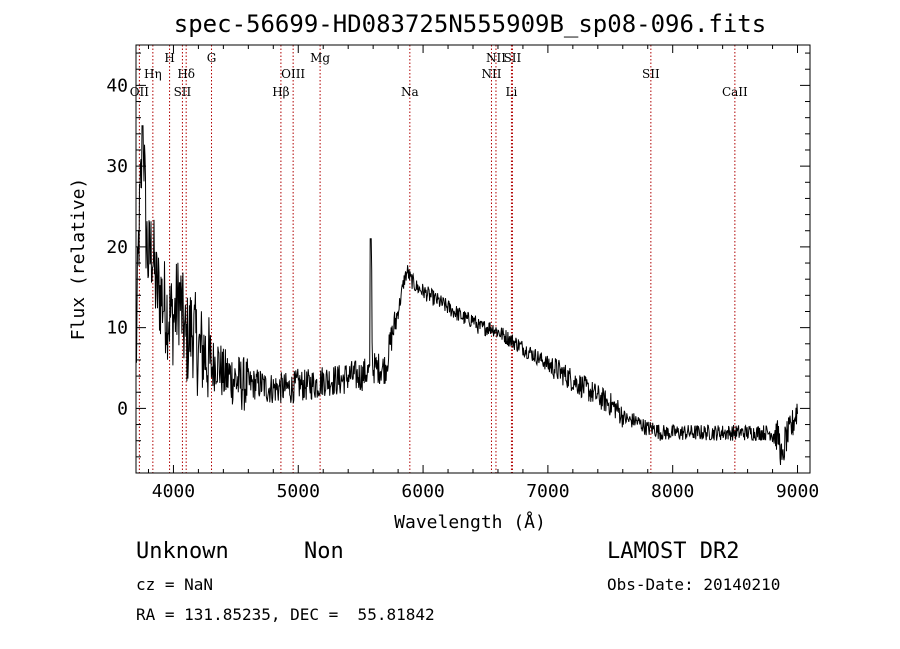  I want to click on x-tick-label: 6000, so click(422, 491).